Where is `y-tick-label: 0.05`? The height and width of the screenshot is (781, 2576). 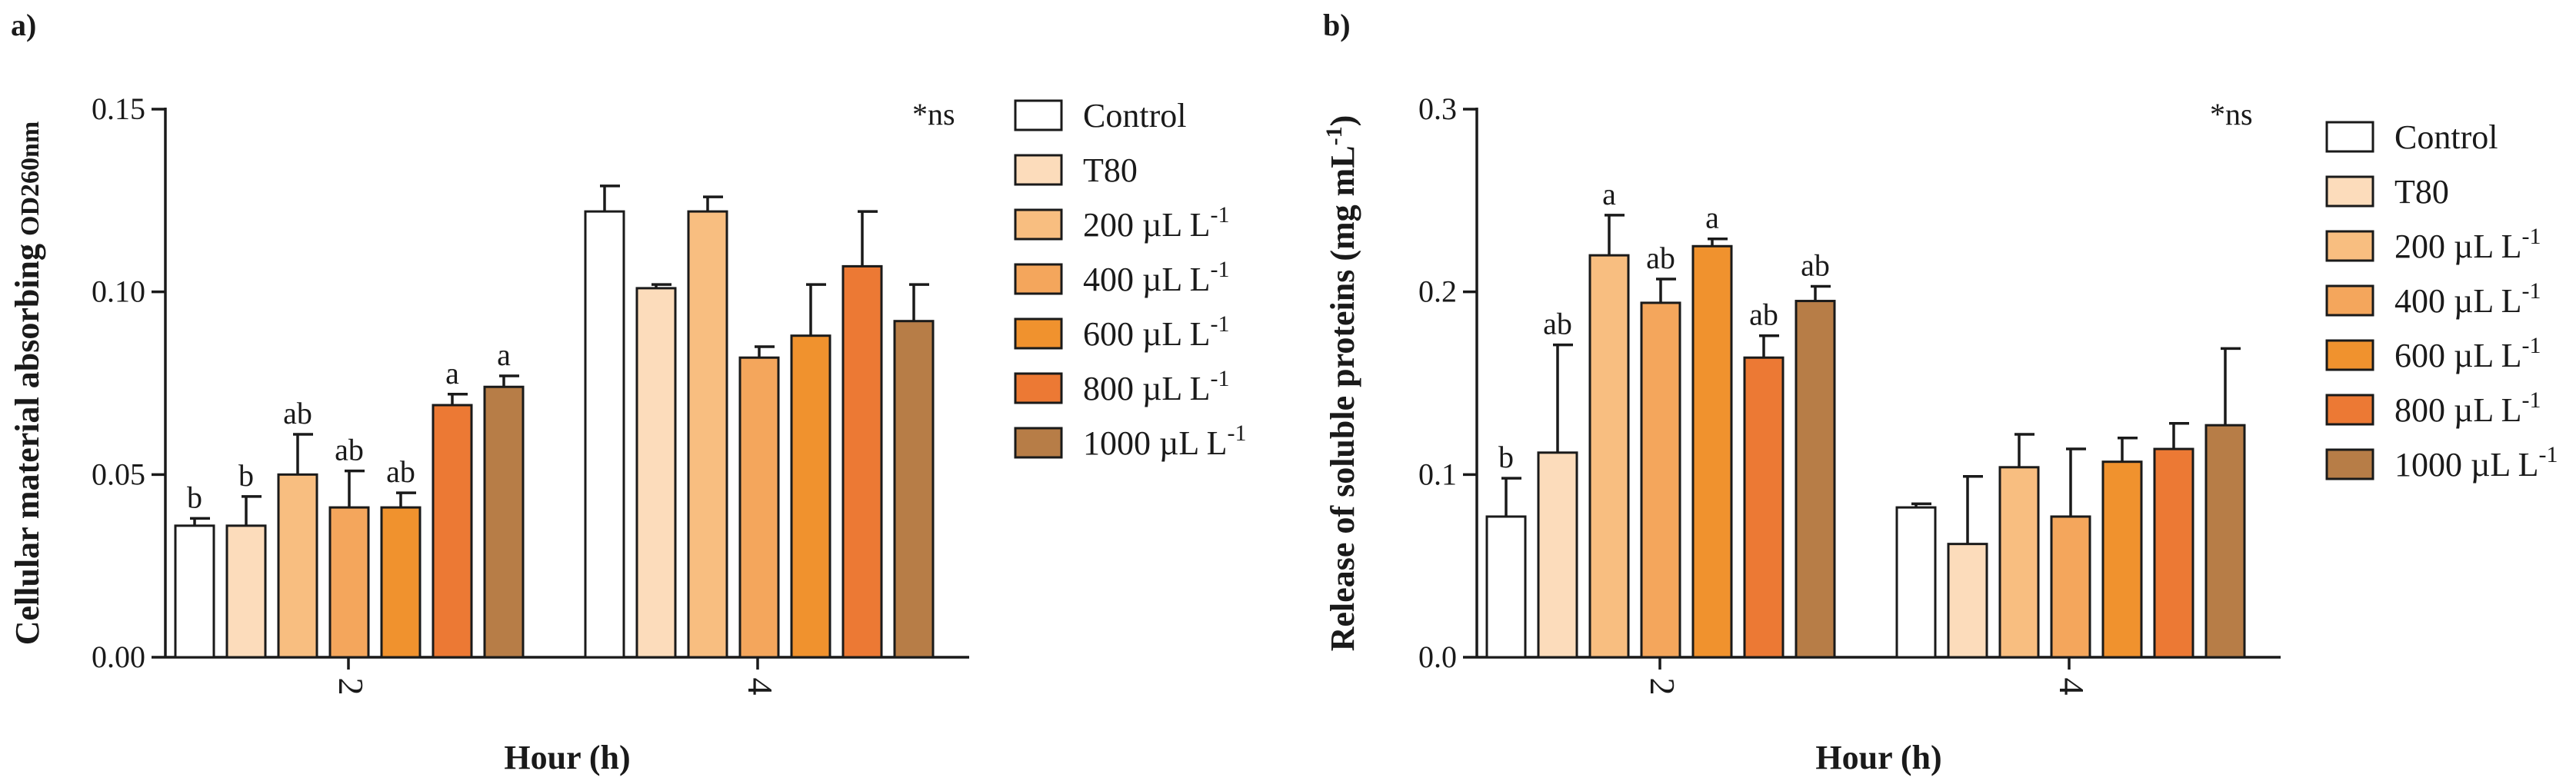
y-tick-label: 0.05 is located at coordinates (118, 474).